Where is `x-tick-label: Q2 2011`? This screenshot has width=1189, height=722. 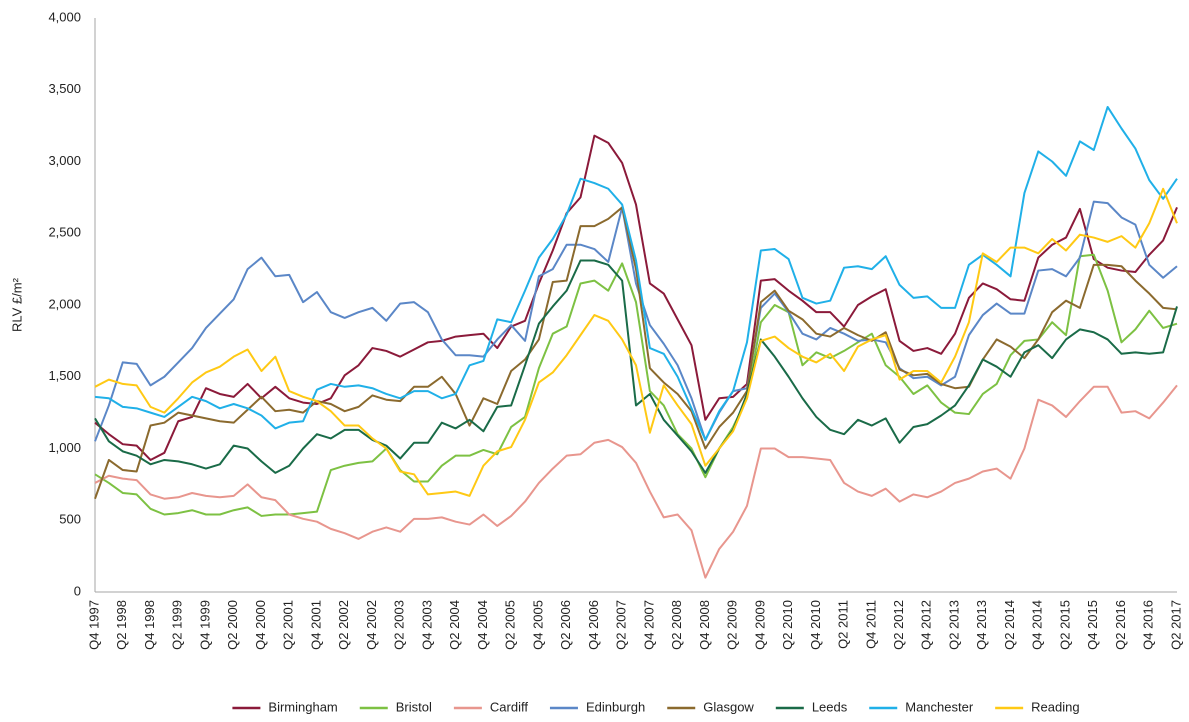 x-tick-label: Q2 2011 is located at coordinates (843, 624).